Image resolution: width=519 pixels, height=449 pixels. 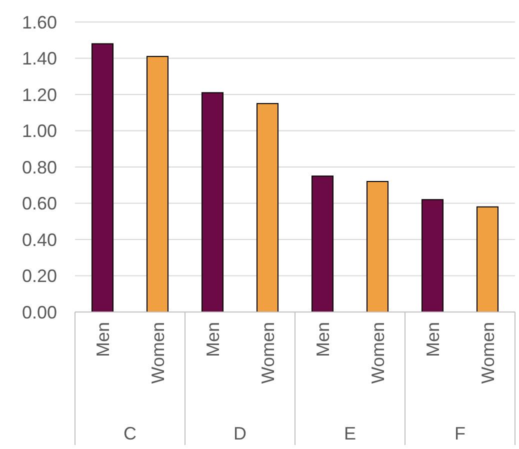 What do you see at coordinates (39, 131) in the screenshot?
I see `y-tick-label: 1.00` at bounding box center [39, 131].